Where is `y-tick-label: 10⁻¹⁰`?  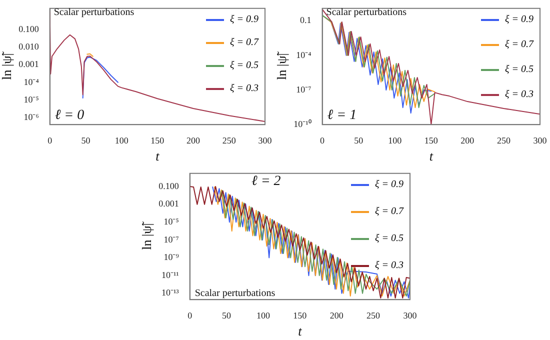 y-tick-label: 10⁻¹⁰ is located at coordinates (303, 123).